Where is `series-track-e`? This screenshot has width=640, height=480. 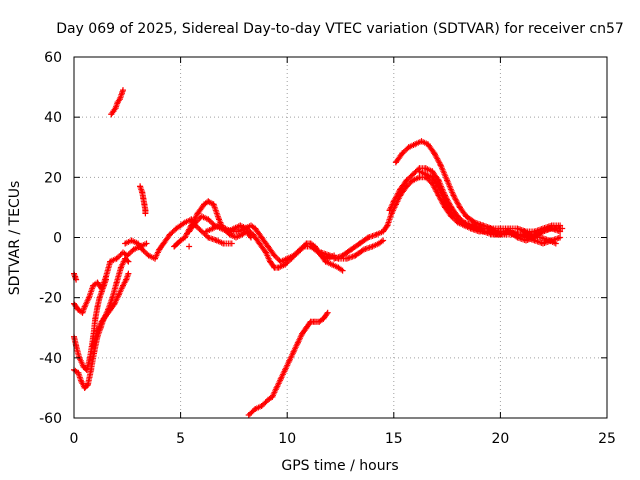
series-track-e is located at coordinates (111, 309).